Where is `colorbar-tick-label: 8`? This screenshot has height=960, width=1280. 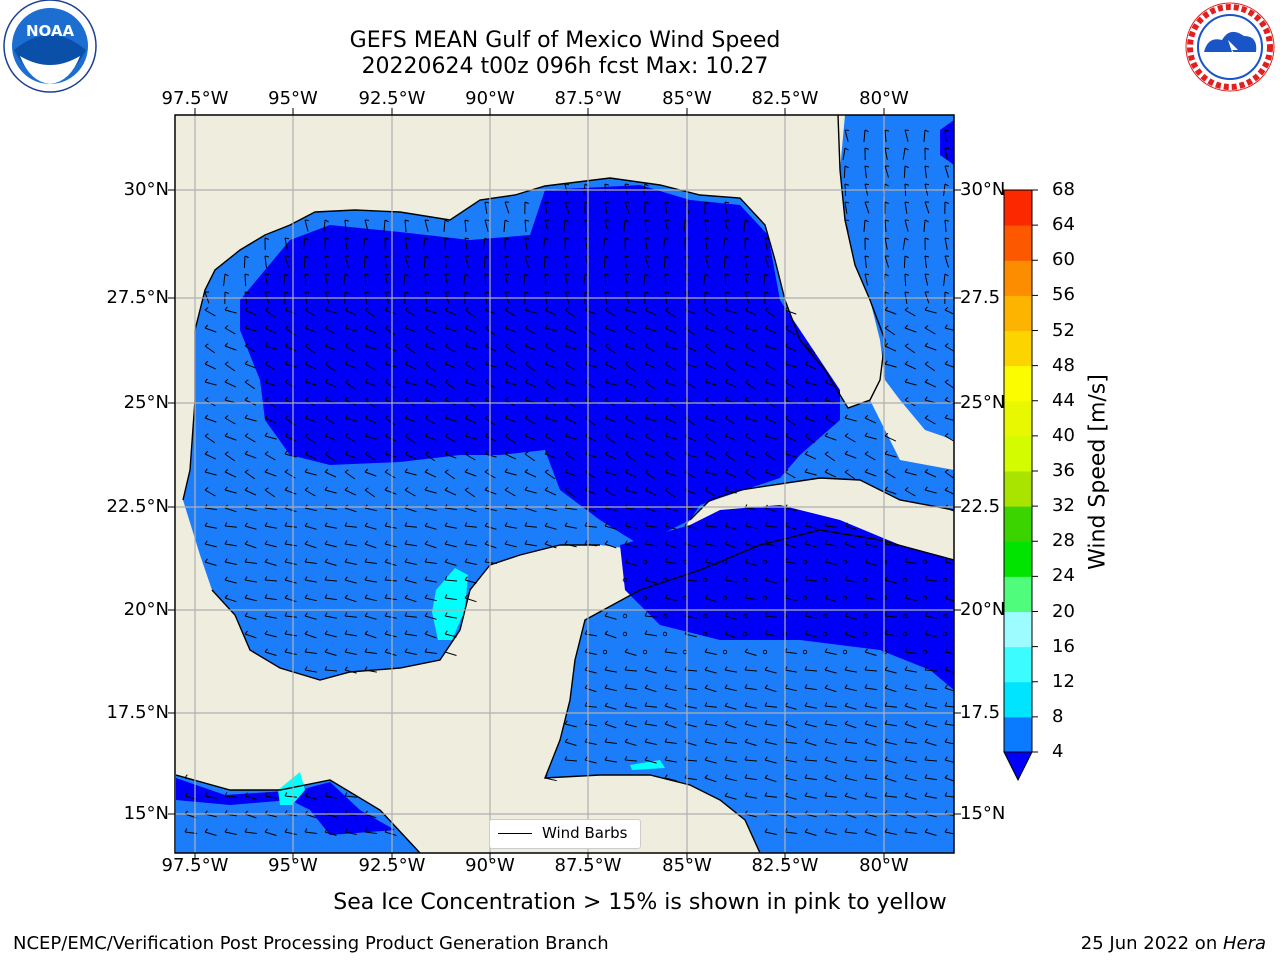 colorbar-tick-label: 8 is located at coordinates (1058, 716).